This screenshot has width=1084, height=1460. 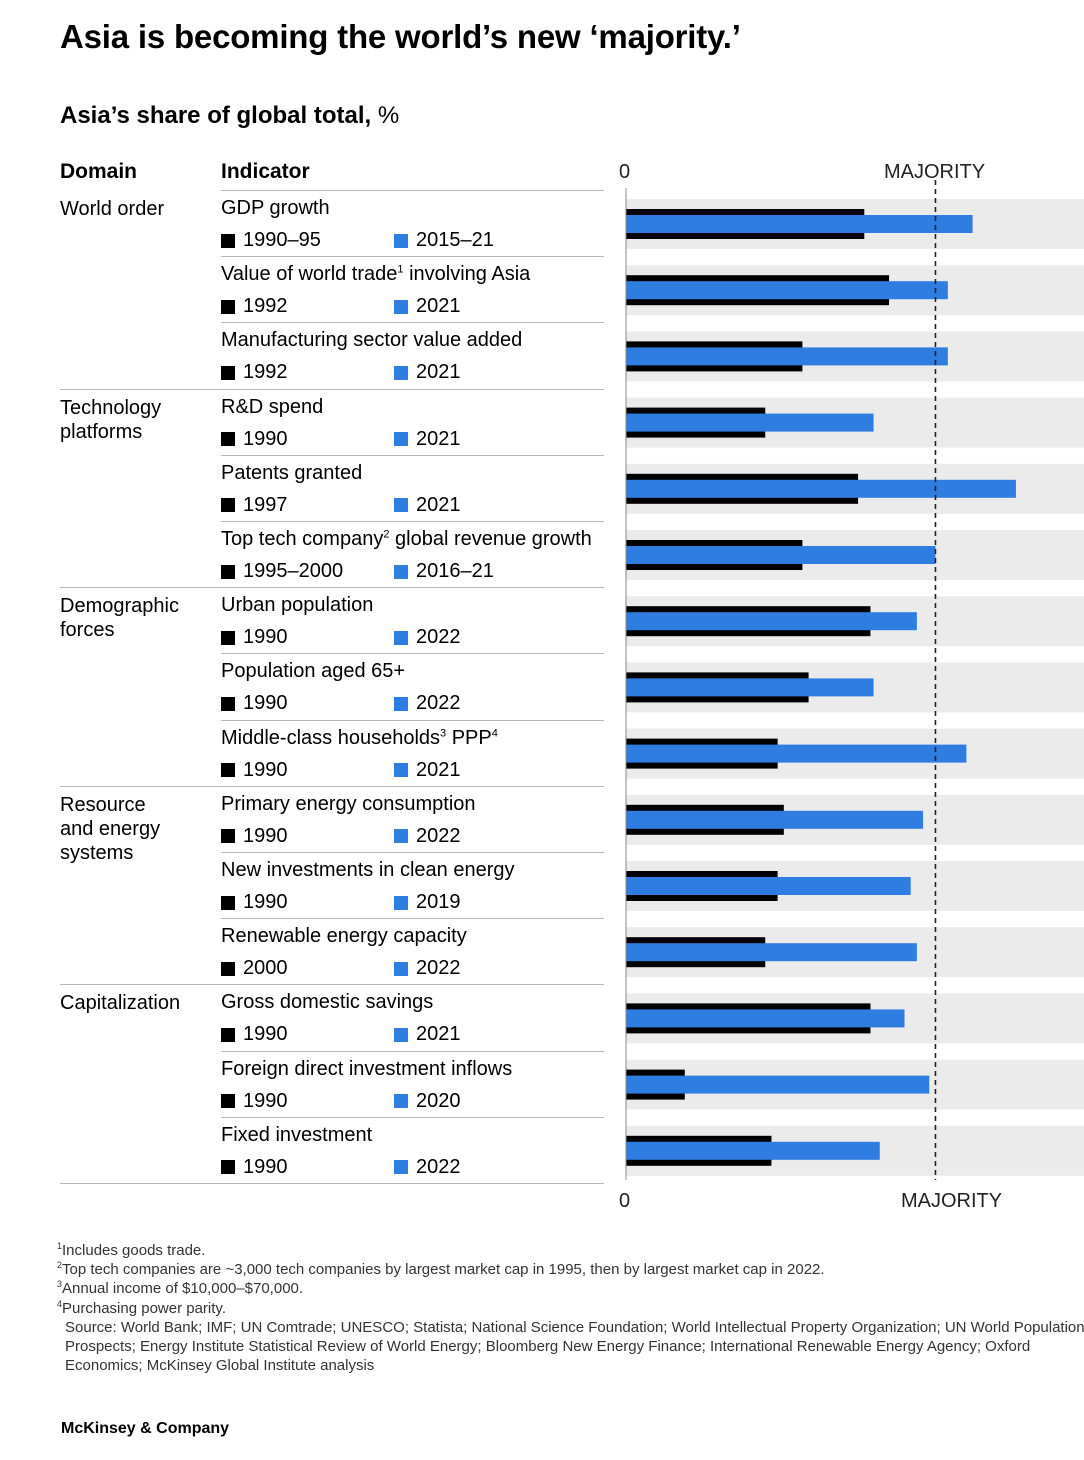 I want to click on domain-divider, so click(x=332, y=786).